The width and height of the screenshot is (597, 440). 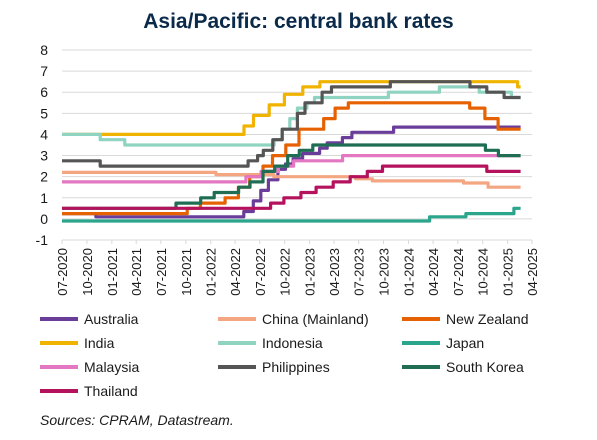 I want to click on y-tick-label: 7, so click(x=44, y=71).